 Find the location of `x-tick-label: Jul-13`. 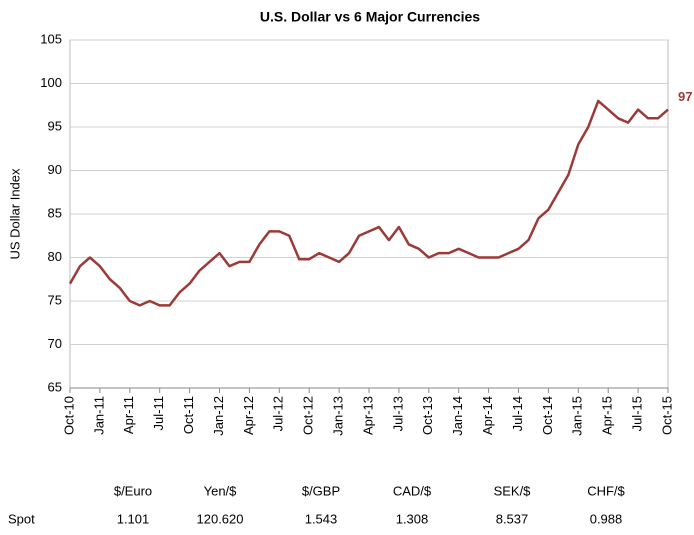

x-tick-label: Jul-13 is located at coordinates (397, 413).